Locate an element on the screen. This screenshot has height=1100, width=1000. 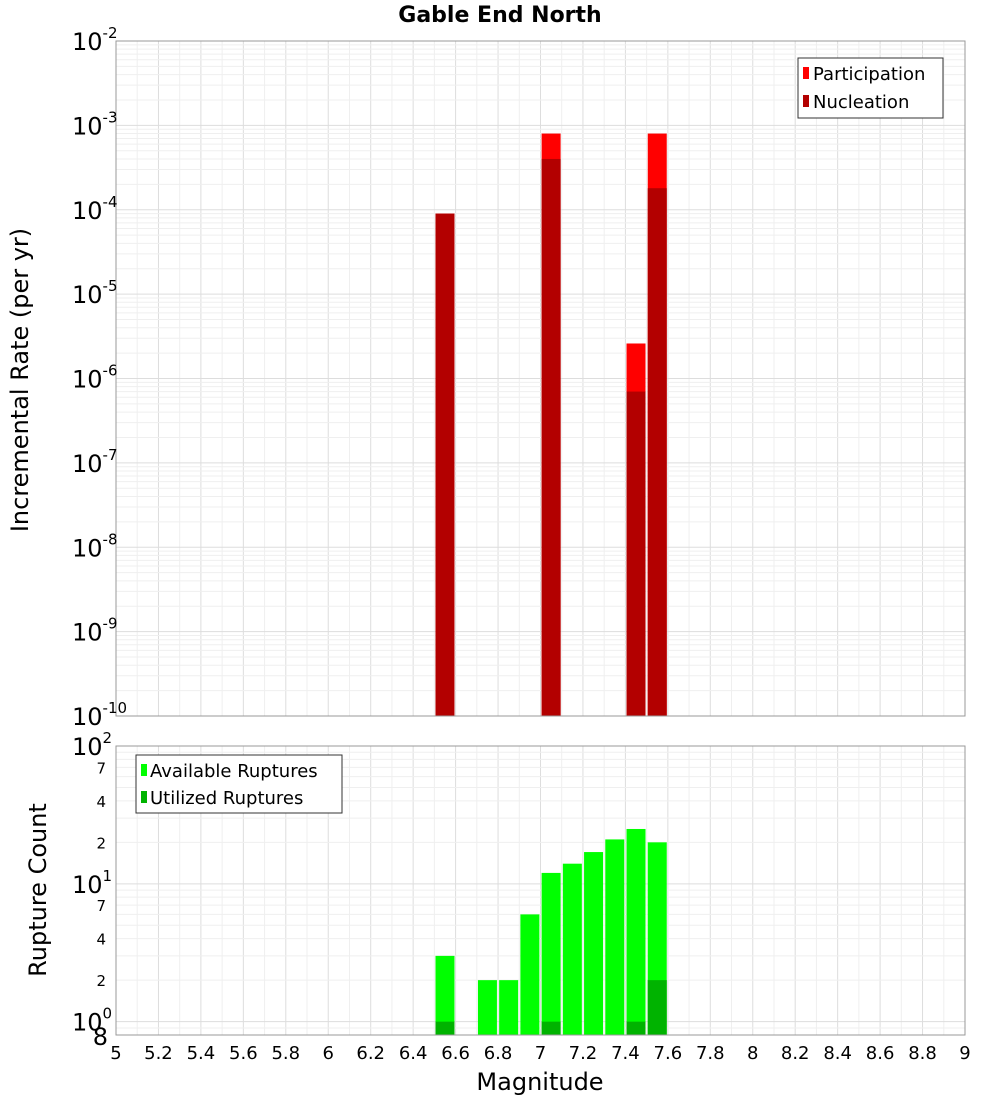
x-tick-label: 8.2 is located at coordinates (795, 1053).